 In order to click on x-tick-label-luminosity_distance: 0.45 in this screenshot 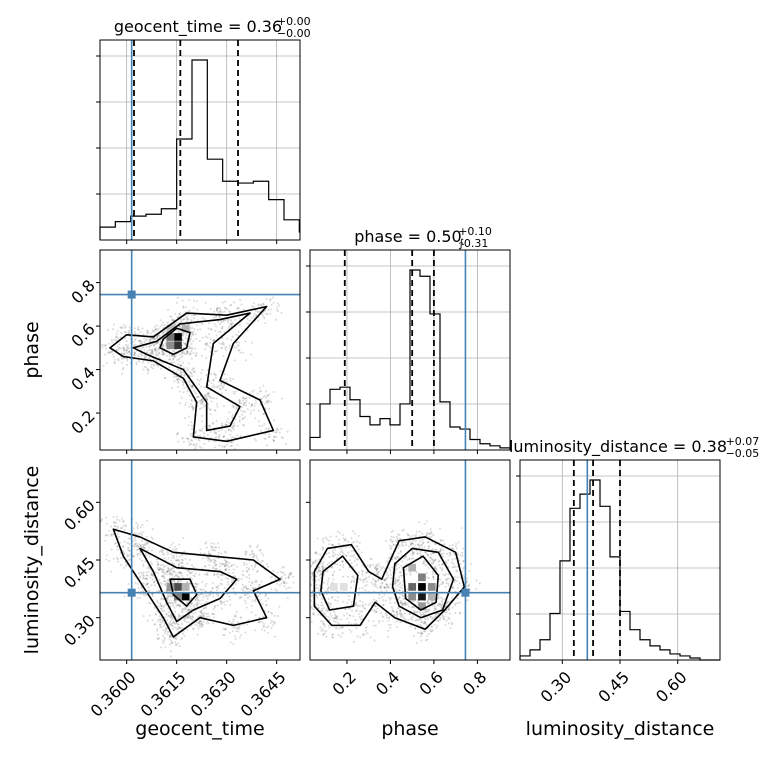, I will do `click(613, 687)`.